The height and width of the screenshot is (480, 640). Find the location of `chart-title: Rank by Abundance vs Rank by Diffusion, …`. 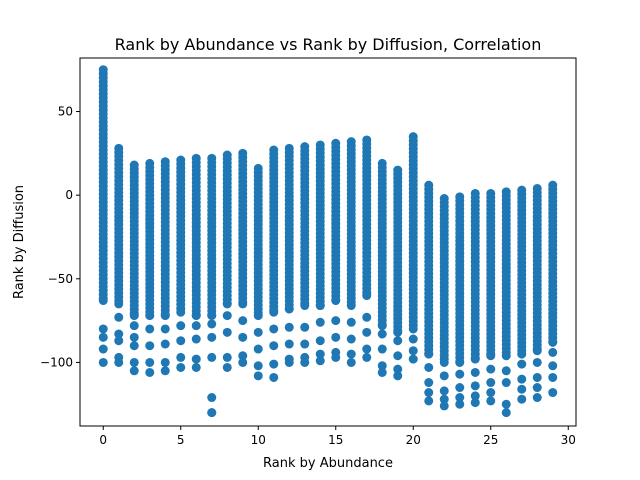

chart-title: Rank by Abundance vs Rank by Diffusion, … is located at coordinates (328, 44).